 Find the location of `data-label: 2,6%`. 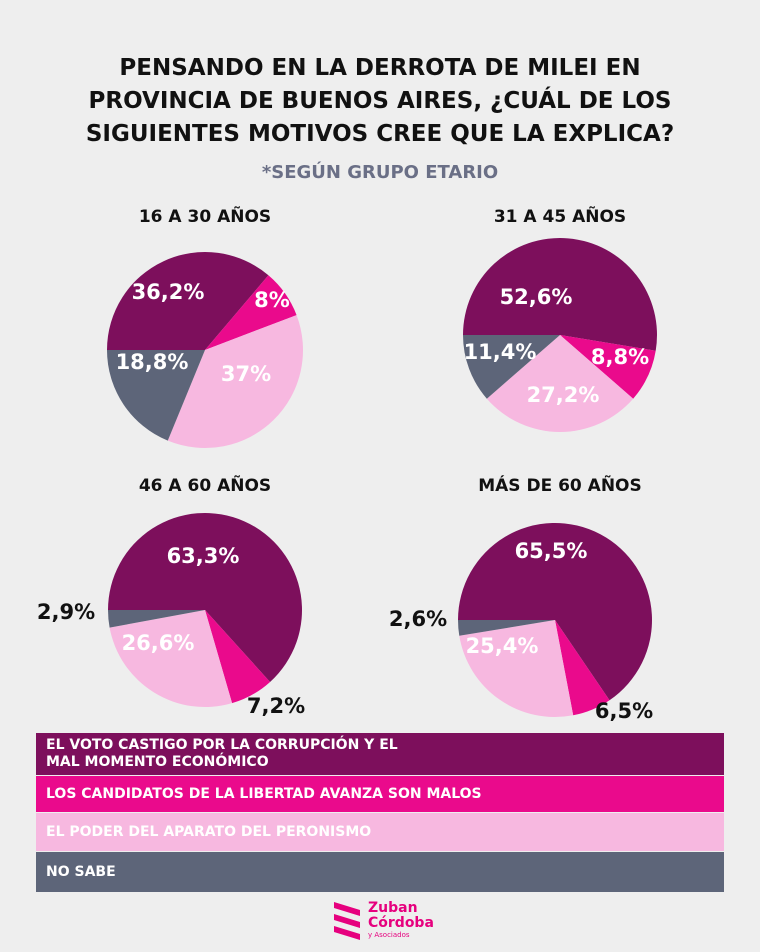

data-label: 2,6% is located at coordinates (418, 619).